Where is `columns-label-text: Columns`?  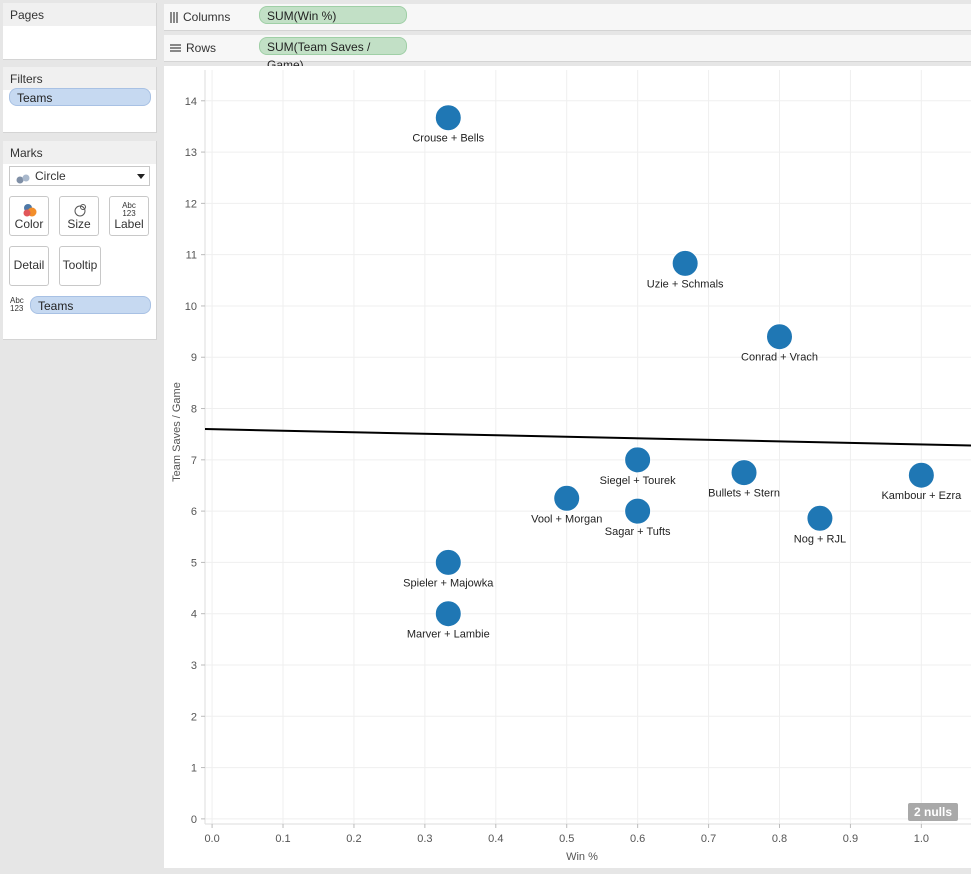 columns-label-text: Columns is located at coordinates (207, 17).